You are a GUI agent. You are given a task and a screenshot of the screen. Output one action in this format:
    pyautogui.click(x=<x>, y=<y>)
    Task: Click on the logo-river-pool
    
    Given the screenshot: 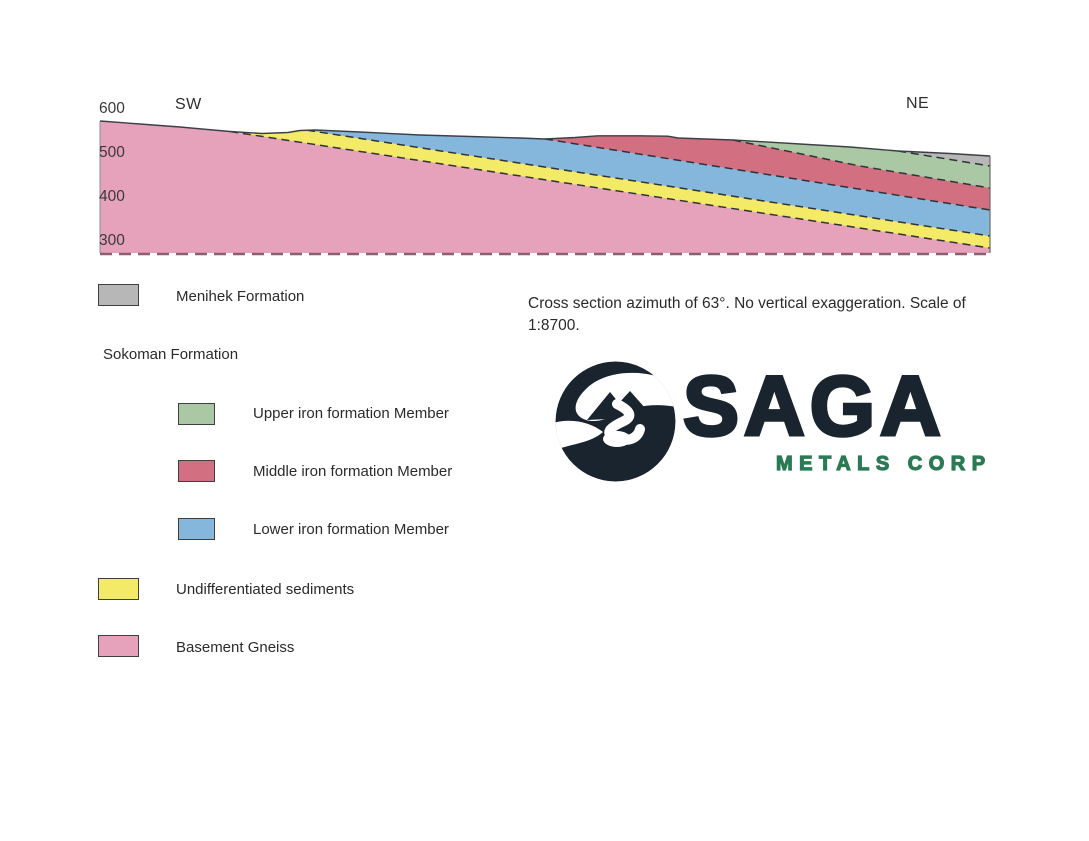 What is the action you would take?
    pyautogui.click(x=617, y=439)
    